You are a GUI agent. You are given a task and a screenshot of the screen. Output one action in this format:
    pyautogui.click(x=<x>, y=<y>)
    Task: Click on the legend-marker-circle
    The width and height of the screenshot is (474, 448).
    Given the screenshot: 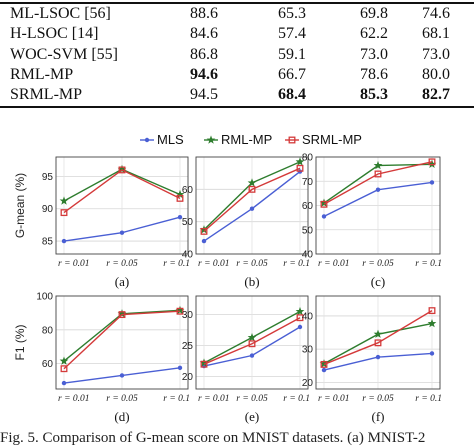 What is the action you would take?
    pyautogui.click(x=147, y=140)
    